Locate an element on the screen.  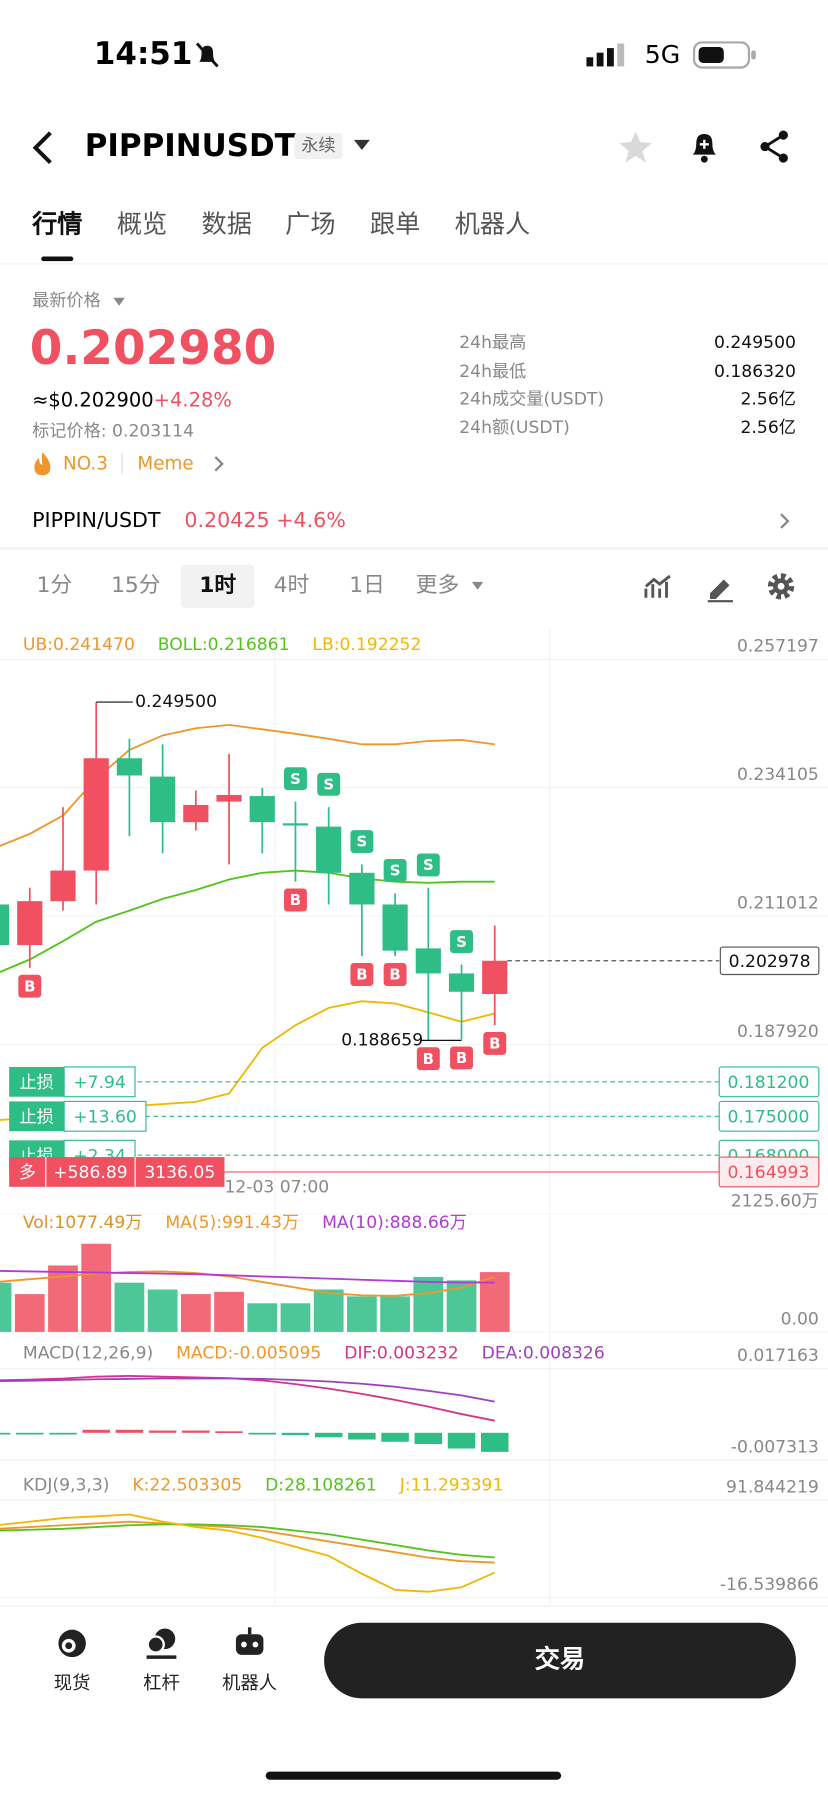
interval: 15分 is located at coordinates (136, 585).